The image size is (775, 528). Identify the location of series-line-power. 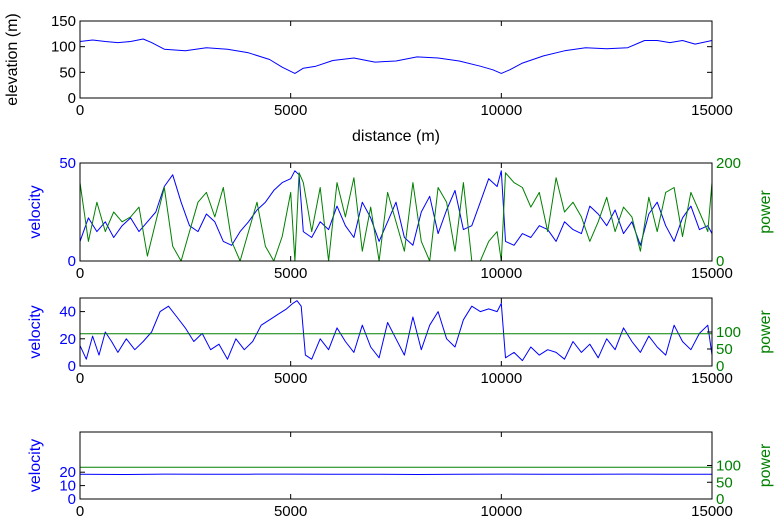
(396, 217).